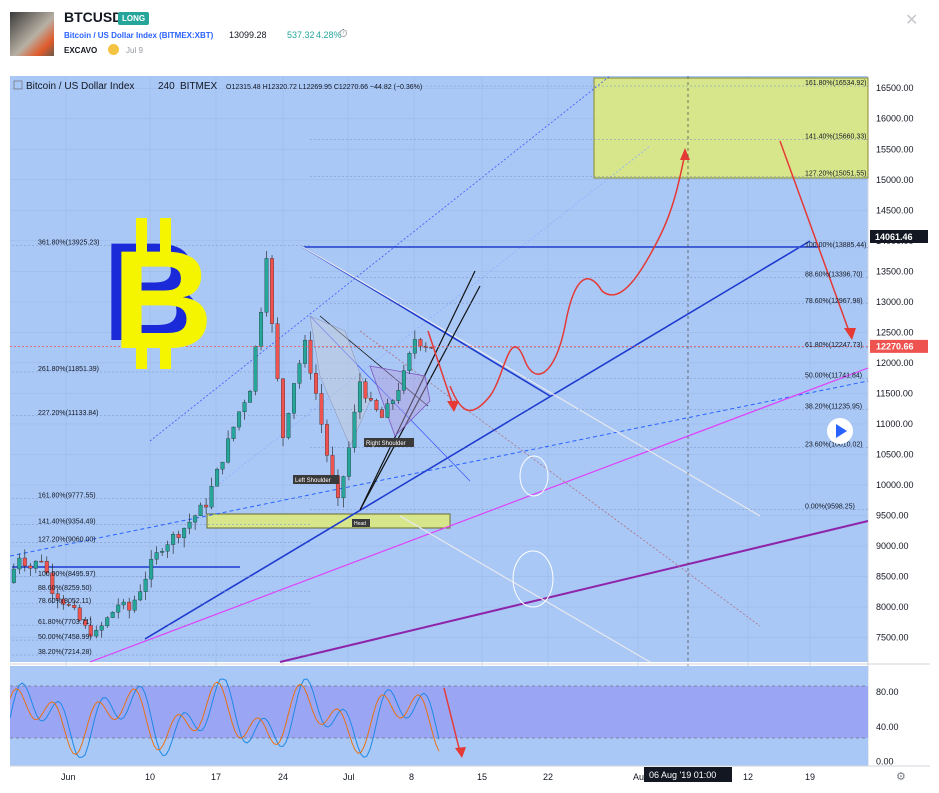 The width and height of the screenshot is (939, 793). Describe the element at coordinates (69, 242) in the screenshot. I see `fib-left-label: 361.80%(13925.23)` at that location.